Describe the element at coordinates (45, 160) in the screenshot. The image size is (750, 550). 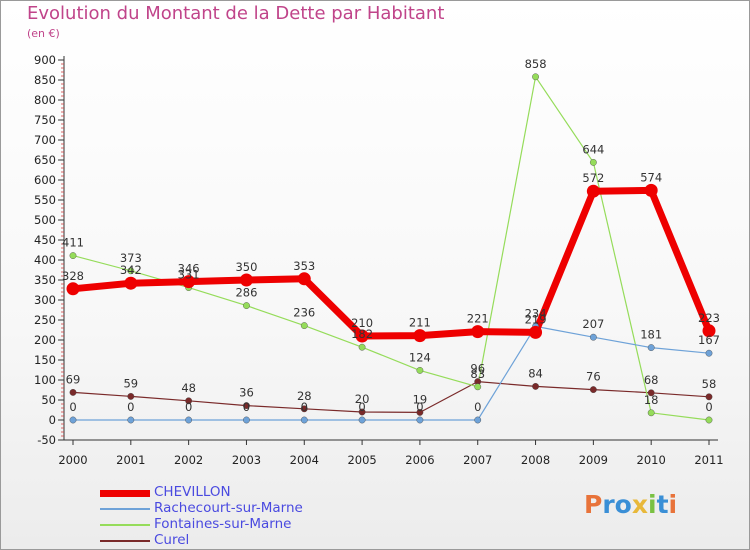
I see `y-tick-label: 650` at that location.